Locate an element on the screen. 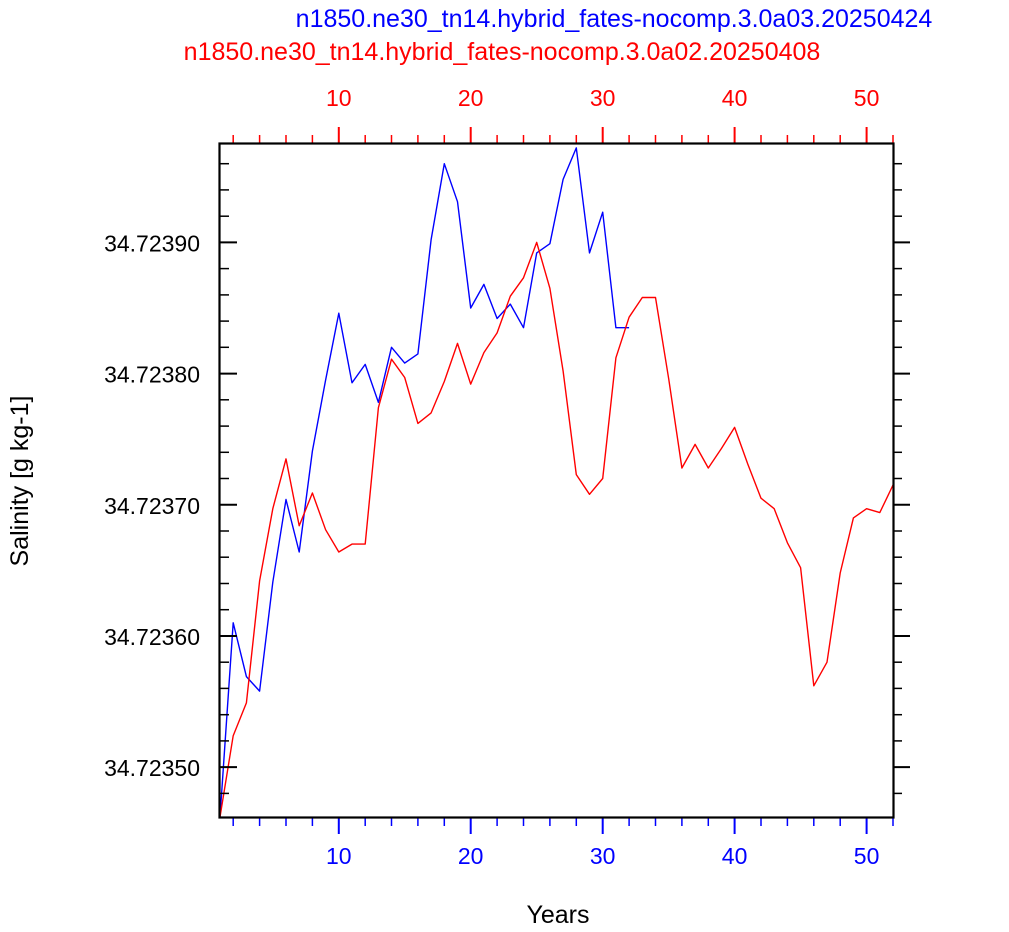 The height and width of the screenshot is (932, 1009). y-tick-label: 34.72390 is located at coordinates (152, 243).